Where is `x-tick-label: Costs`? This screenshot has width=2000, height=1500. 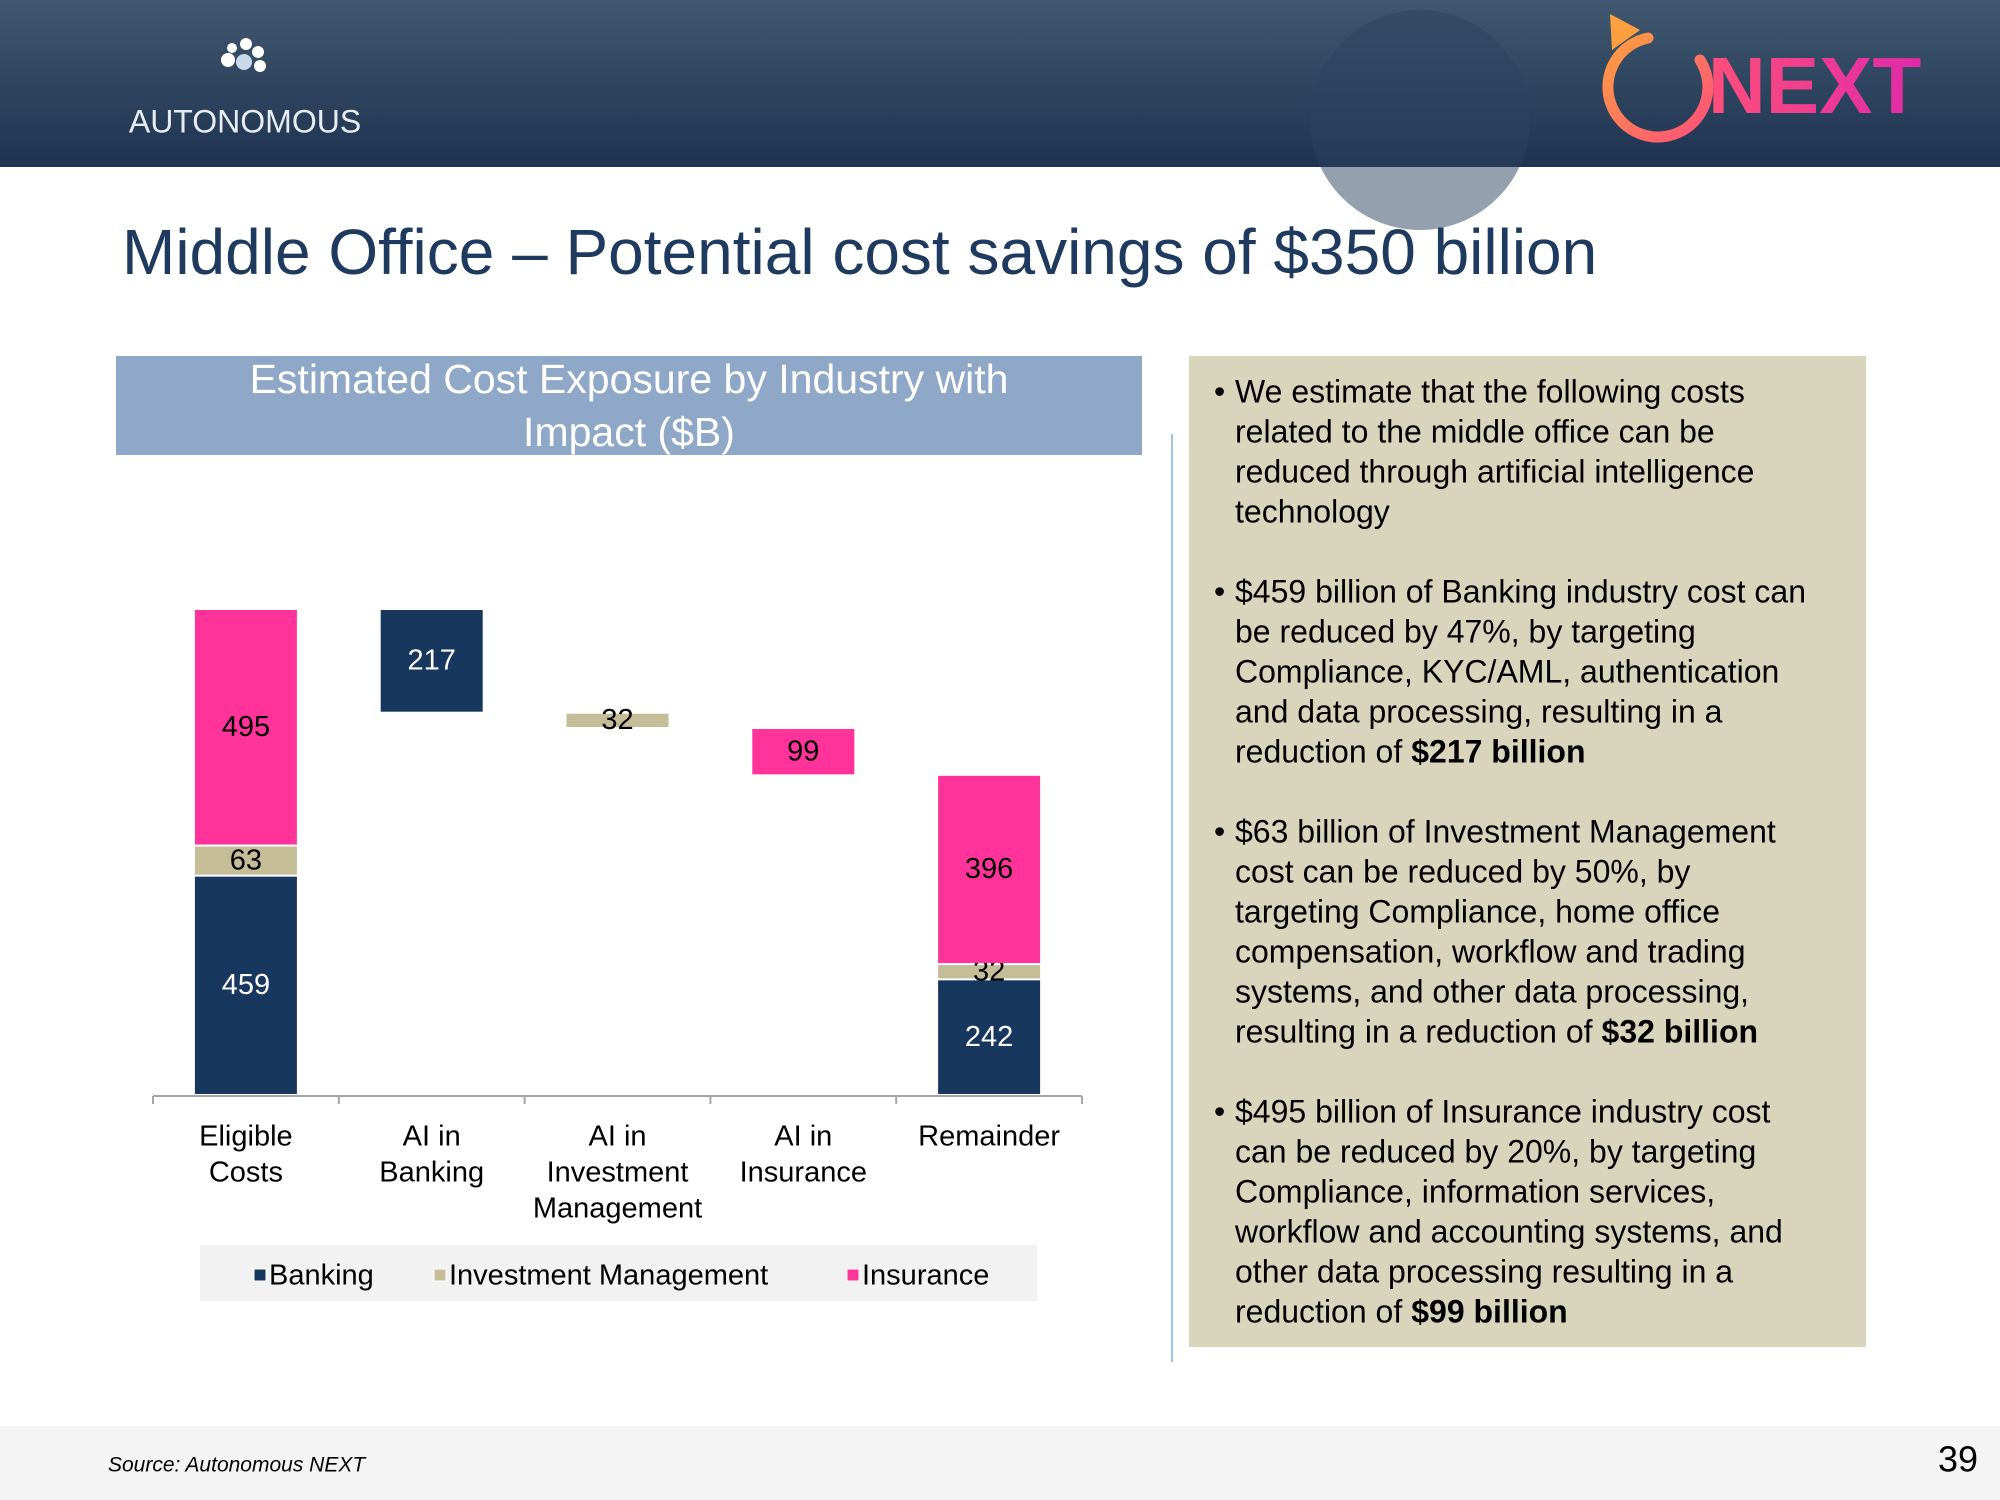 x-tick-label: Costs is located at coordinates (246, 1173).